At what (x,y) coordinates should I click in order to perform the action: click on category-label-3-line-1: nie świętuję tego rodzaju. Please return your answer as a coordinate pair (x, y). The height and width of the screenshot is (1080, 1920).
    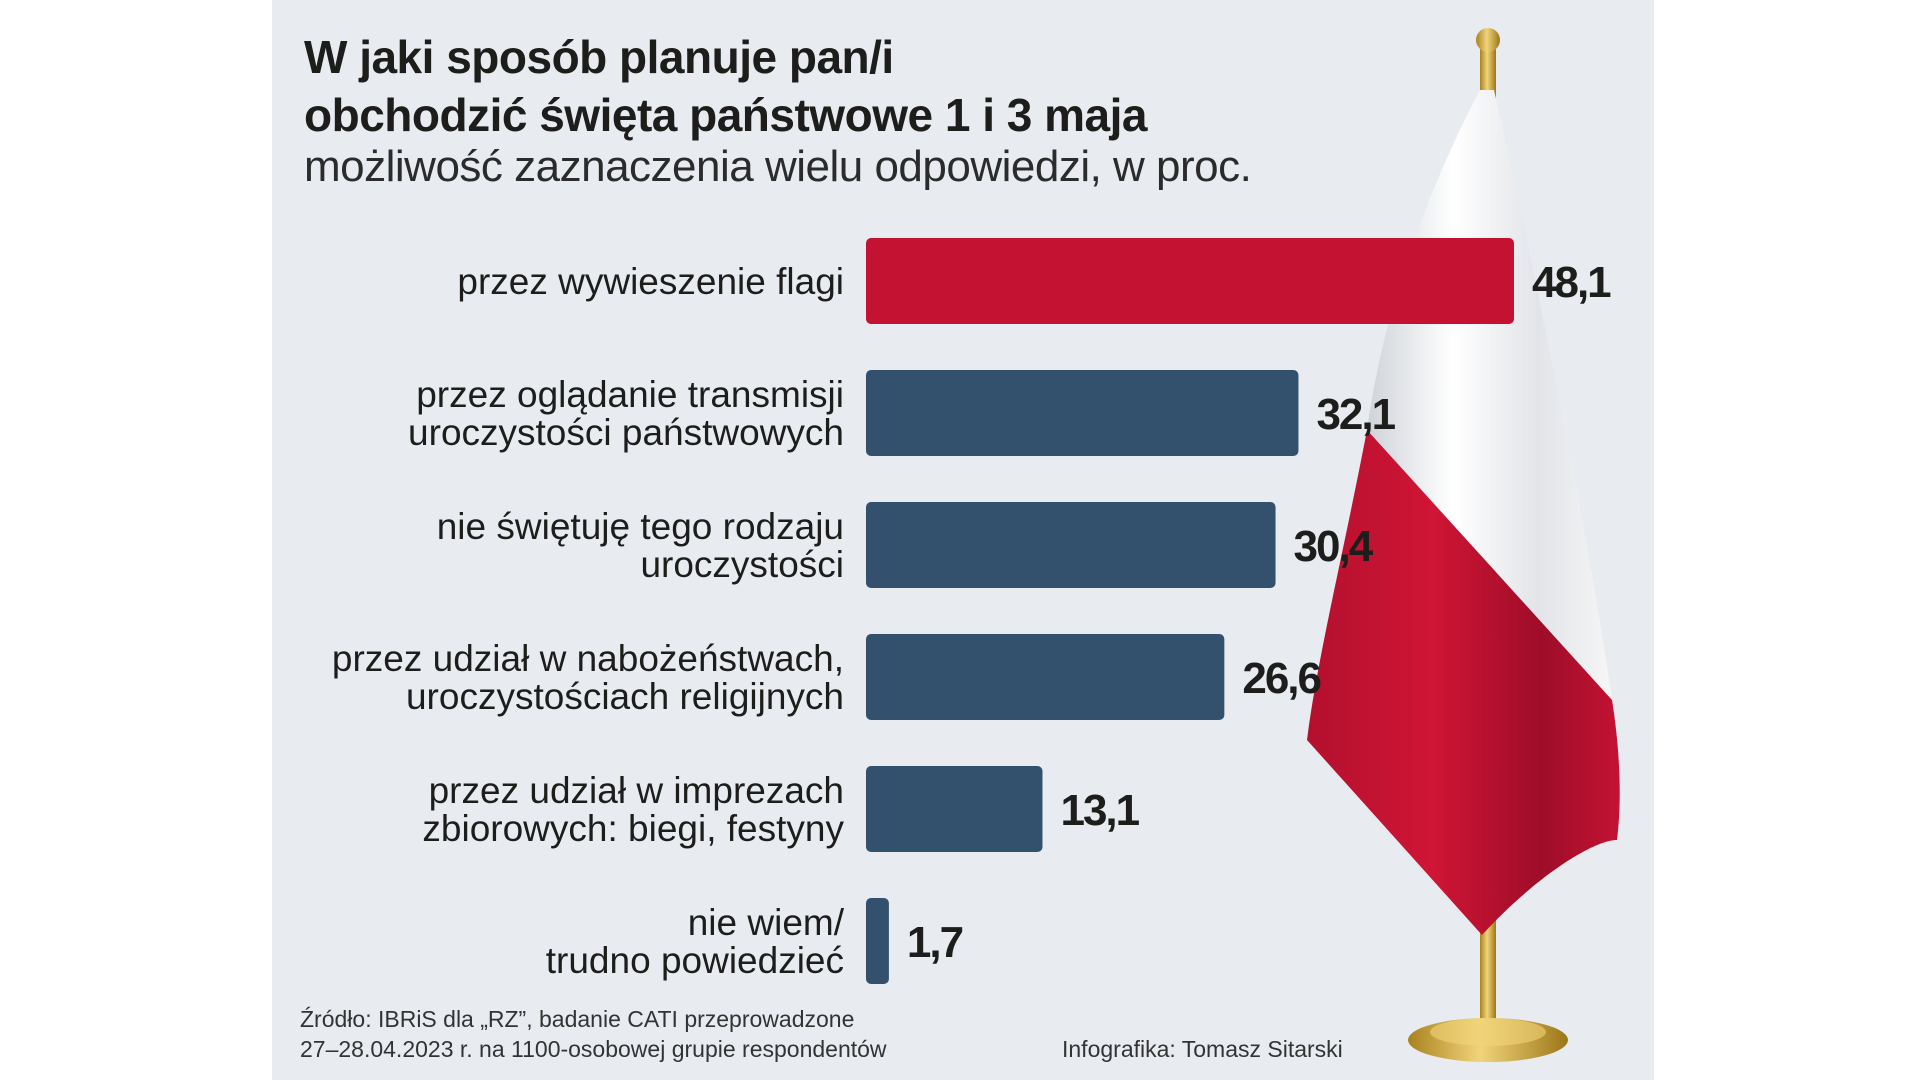
    Looking at the image, I should click on (640, 526).